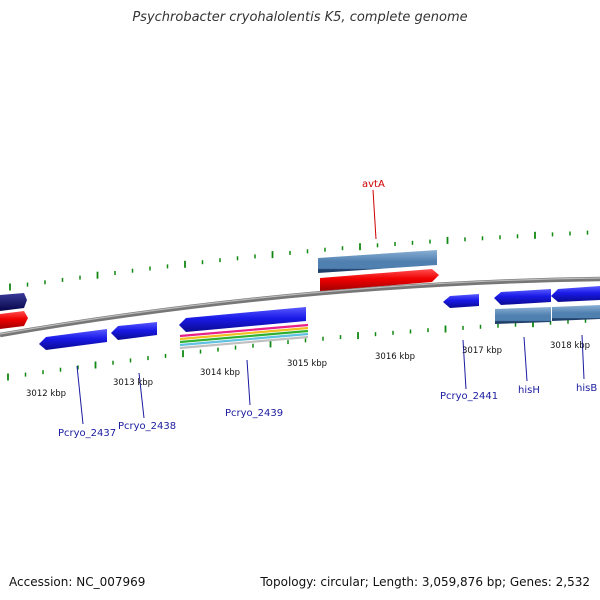  I want to click on scale-label-3018: 3018 kbp, so click(570, 346).